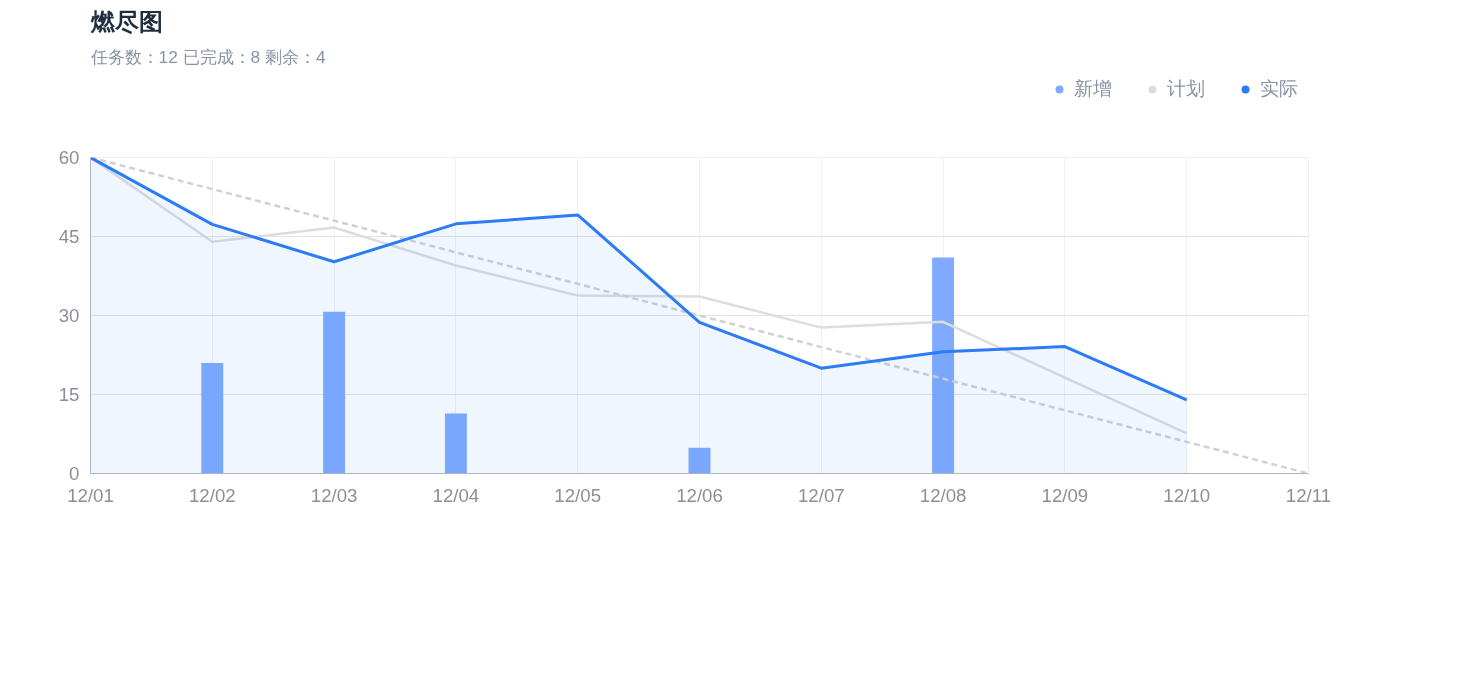 The image size is (1460, 674). Describe the element at coordinates (90, 495) in the screenshot. I see `x-tick-label: 12/01` at that location.